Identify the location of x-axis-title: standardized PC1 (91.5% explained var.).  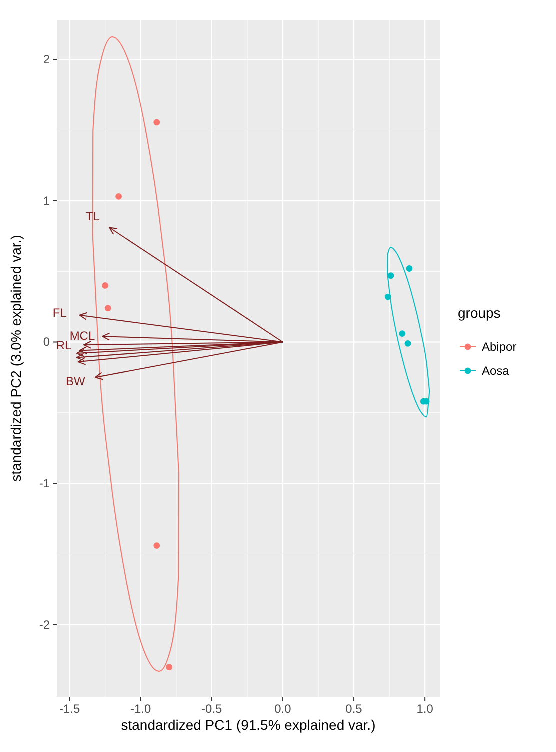
(248, 725).